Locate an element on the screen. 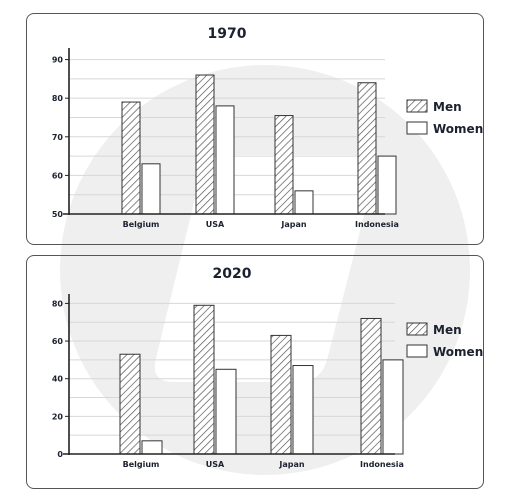  y-tick-label: 50 is located at coordinates (58, 214).